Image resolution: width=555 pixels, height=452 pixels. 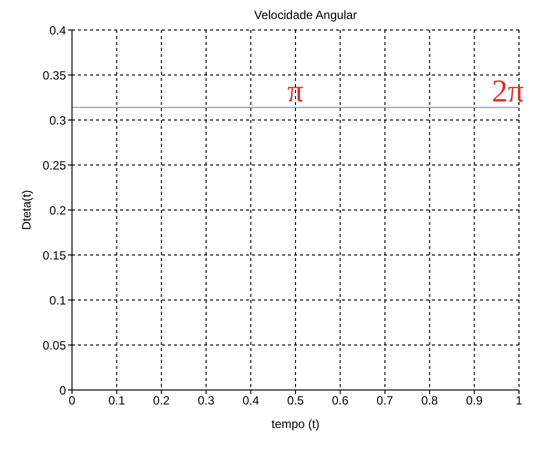 I want to click on x-tick-label: 0.3, so click(x=206, y=401).